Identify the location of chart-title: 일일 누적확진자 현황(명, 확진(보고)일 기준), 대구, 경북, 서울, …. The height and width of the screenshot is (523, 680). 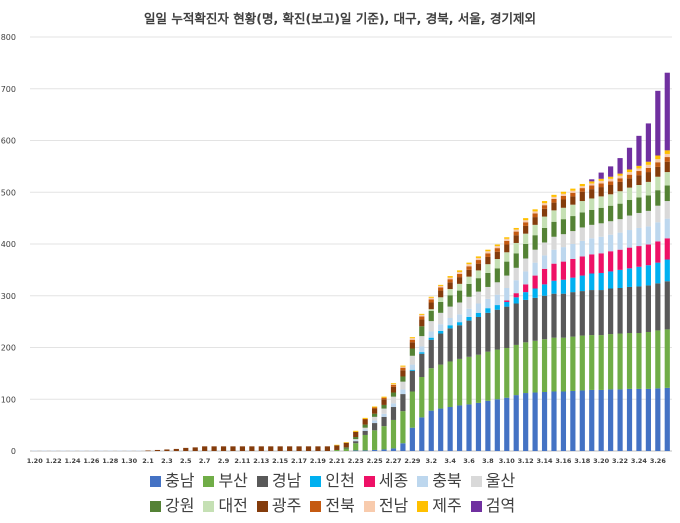
(340, 18).